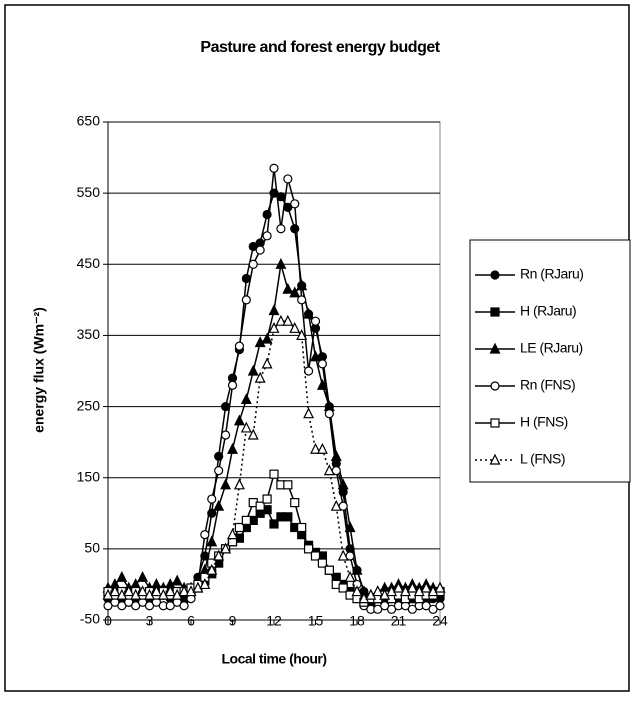  What do you see at coordinates (89, 405) in the screenshot?
I see `y-tick-label: 250` at bounding box center [89, 405].